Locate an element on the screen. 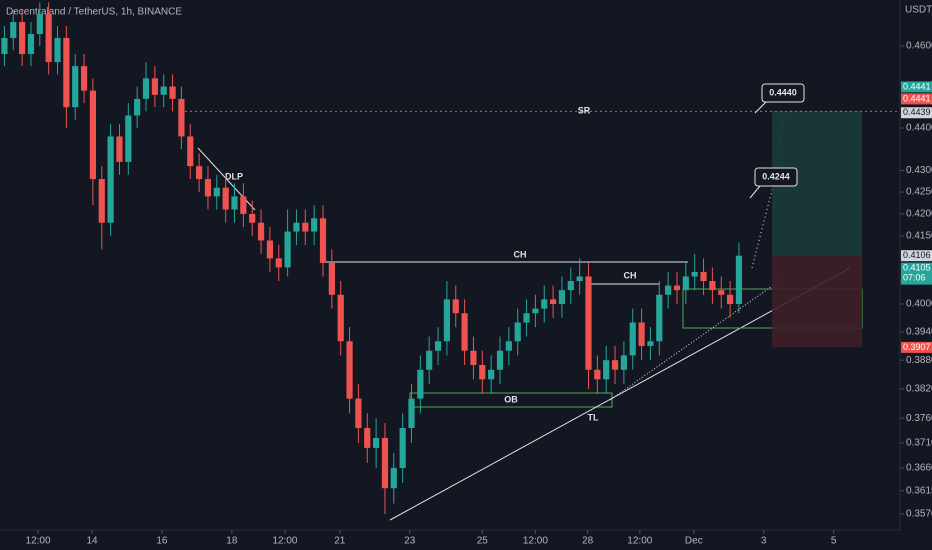  price-tag-label: 0.3907 is located at coordinates (917, 347).